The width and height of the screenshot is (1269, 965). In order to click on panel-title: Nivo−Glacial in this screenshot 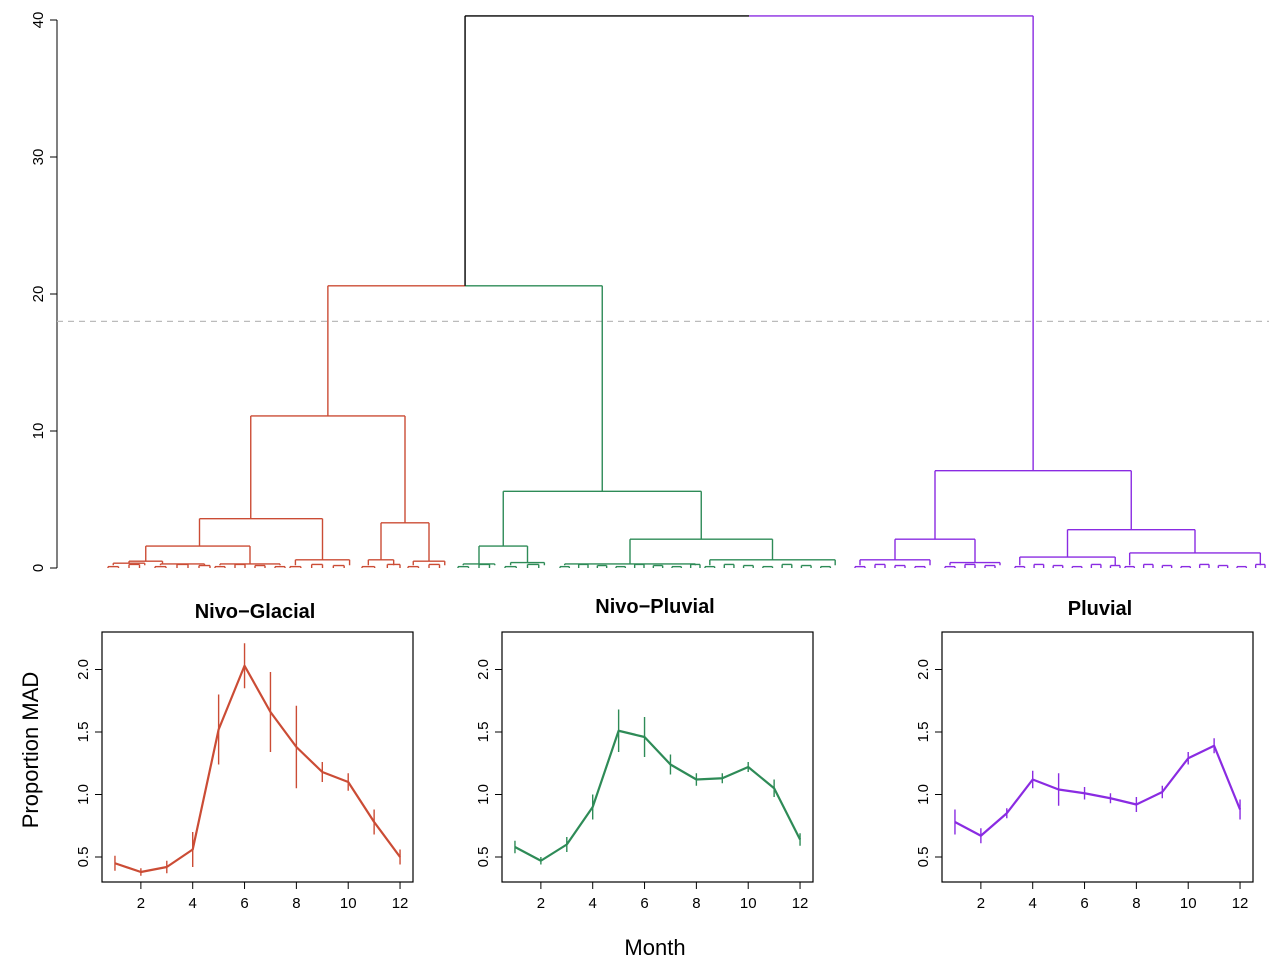, I will do `click(255, 612)`.